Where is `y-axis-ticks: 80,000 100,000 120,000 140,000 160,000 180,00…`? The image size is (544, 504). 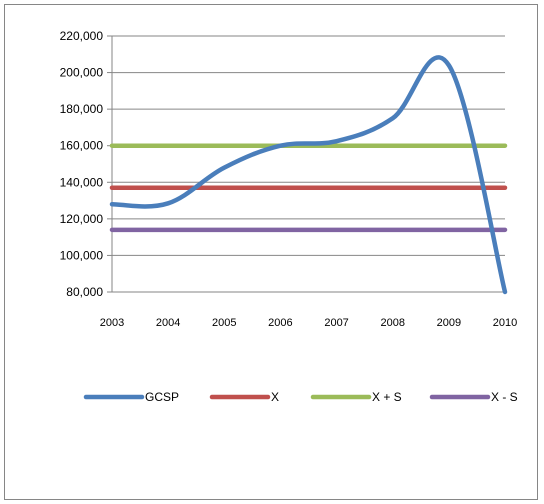 y-axis-ticks: 80,000 100,000 120,000 140,000 160,000 180,00… is located at coordinates (82, 164).